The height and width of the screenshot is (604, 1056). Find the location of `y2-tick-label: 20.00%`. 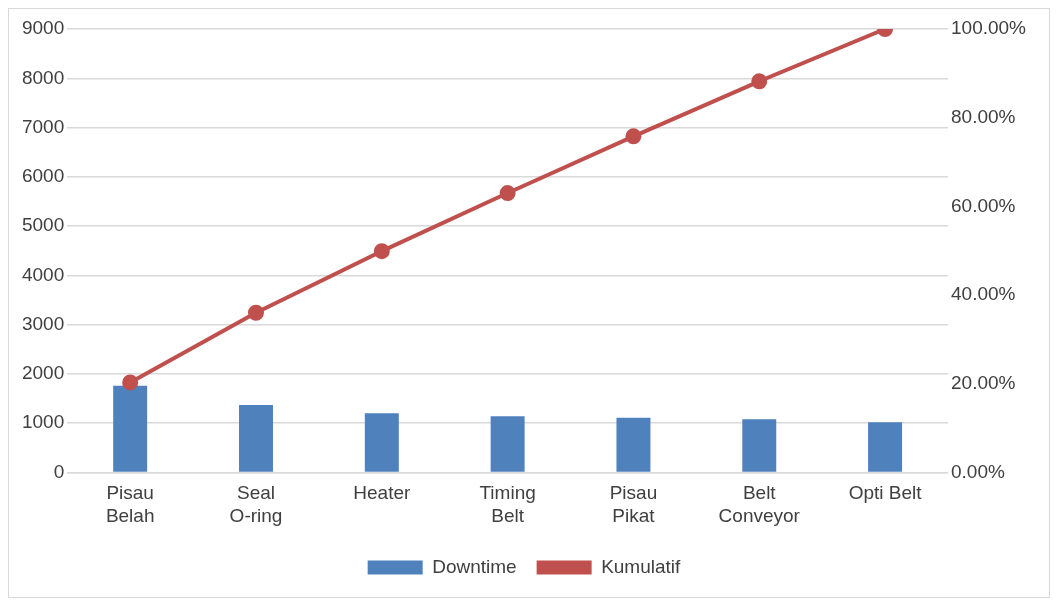

y2-tick-label: 20.00% is located at coordinates (983, 382).